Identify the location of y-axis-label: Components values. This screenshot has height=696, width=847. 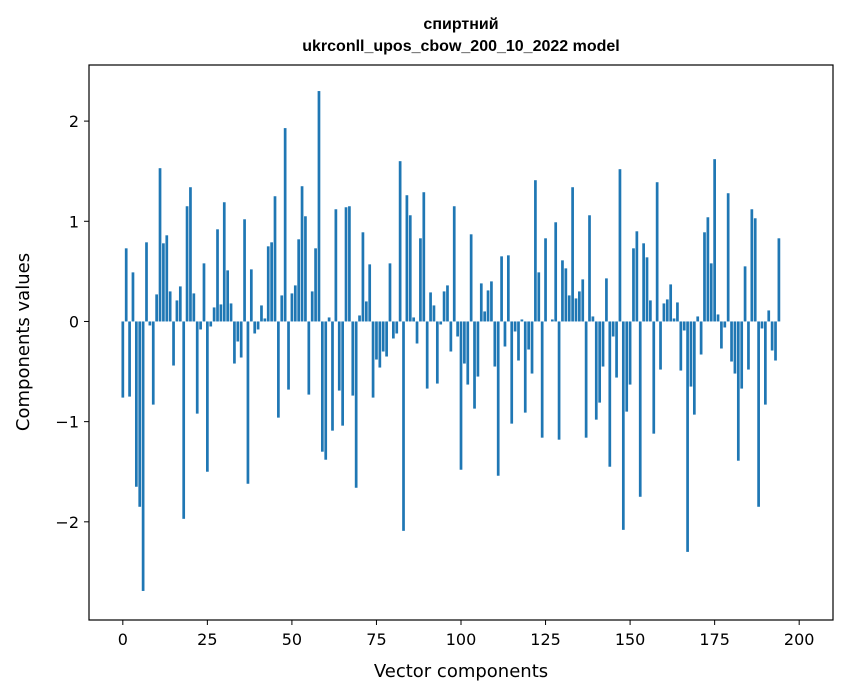
(23, 342).